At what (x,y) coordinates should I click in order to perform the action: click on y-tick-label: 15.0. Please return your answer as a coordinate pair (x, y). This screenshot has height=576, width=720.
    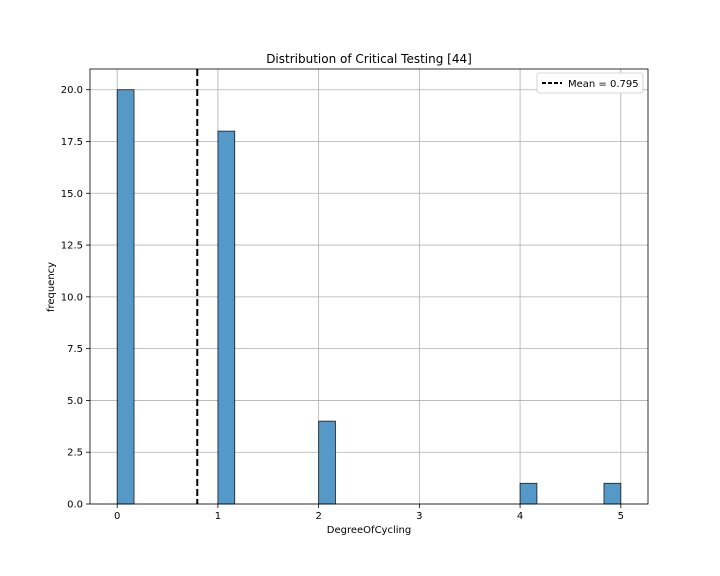
    Looking at the image, I should click on (72, 194).